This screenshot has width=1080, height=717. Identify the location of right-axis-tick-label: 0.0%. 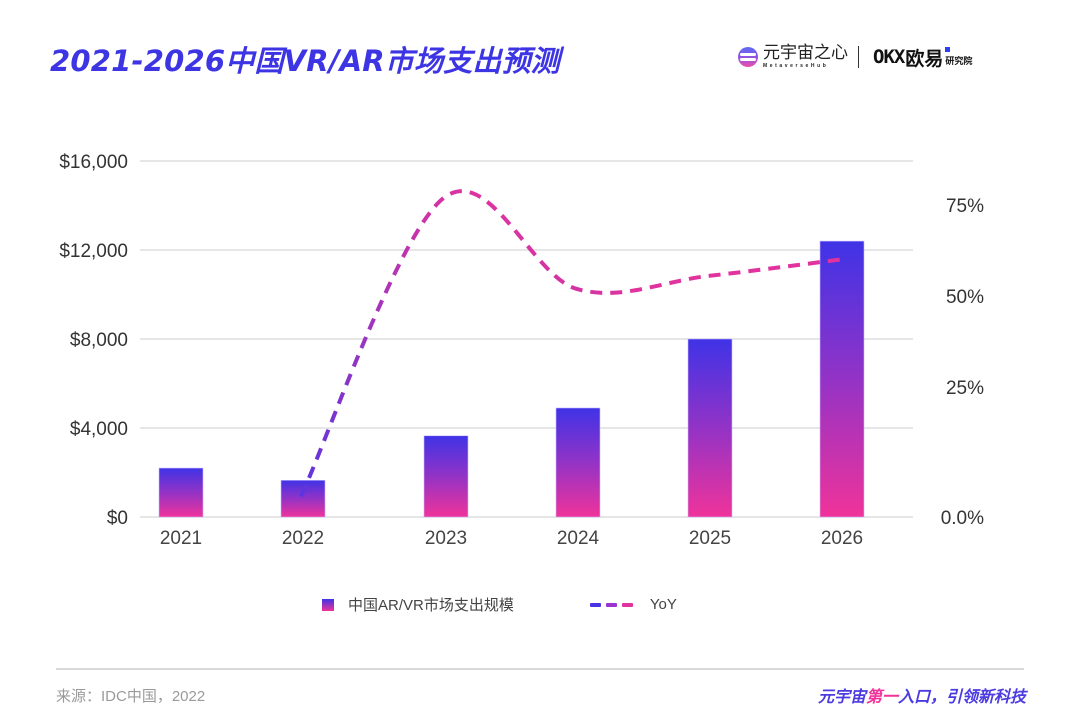
(962, 518).